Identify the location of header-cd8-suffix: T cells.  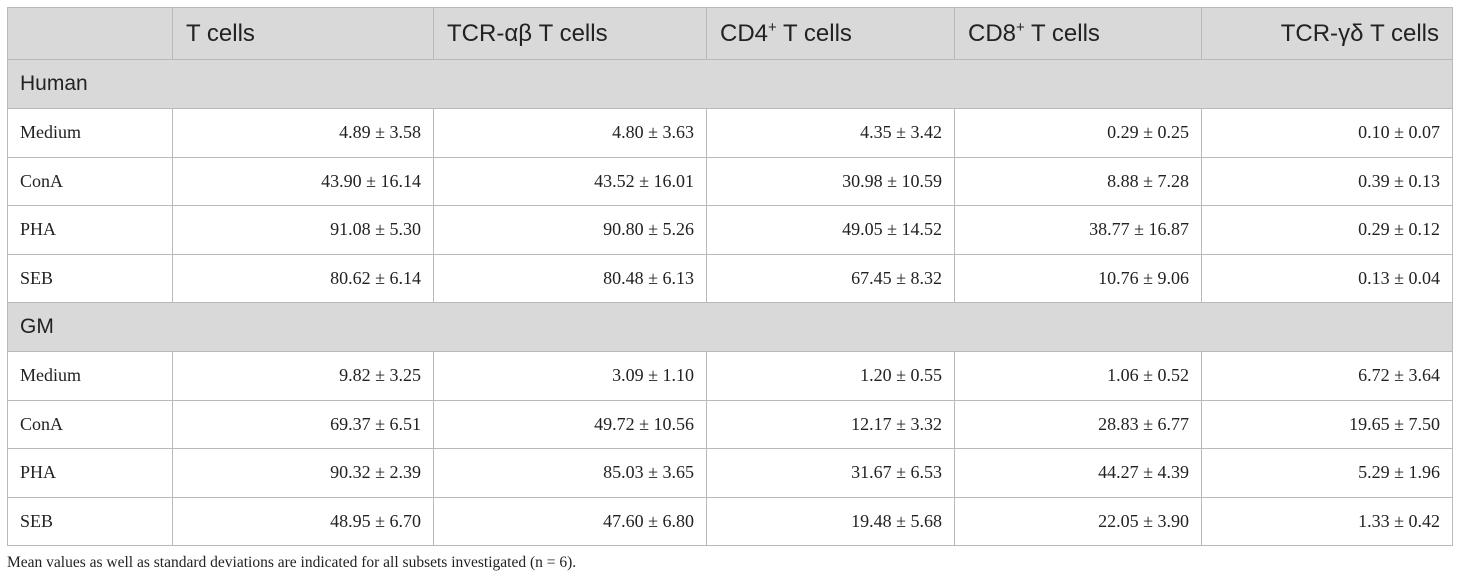
(1062, 33).